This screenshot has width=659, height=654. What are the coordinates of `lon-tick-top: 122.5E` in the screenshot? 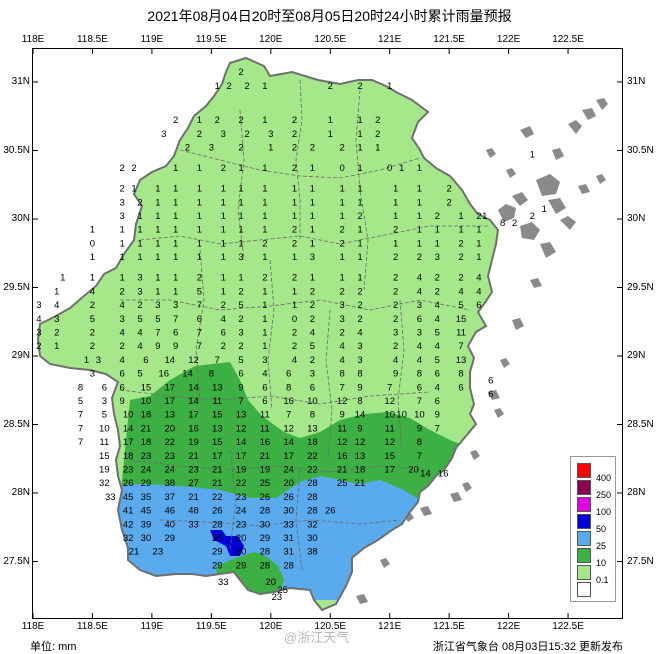 It's located at (568, 39).